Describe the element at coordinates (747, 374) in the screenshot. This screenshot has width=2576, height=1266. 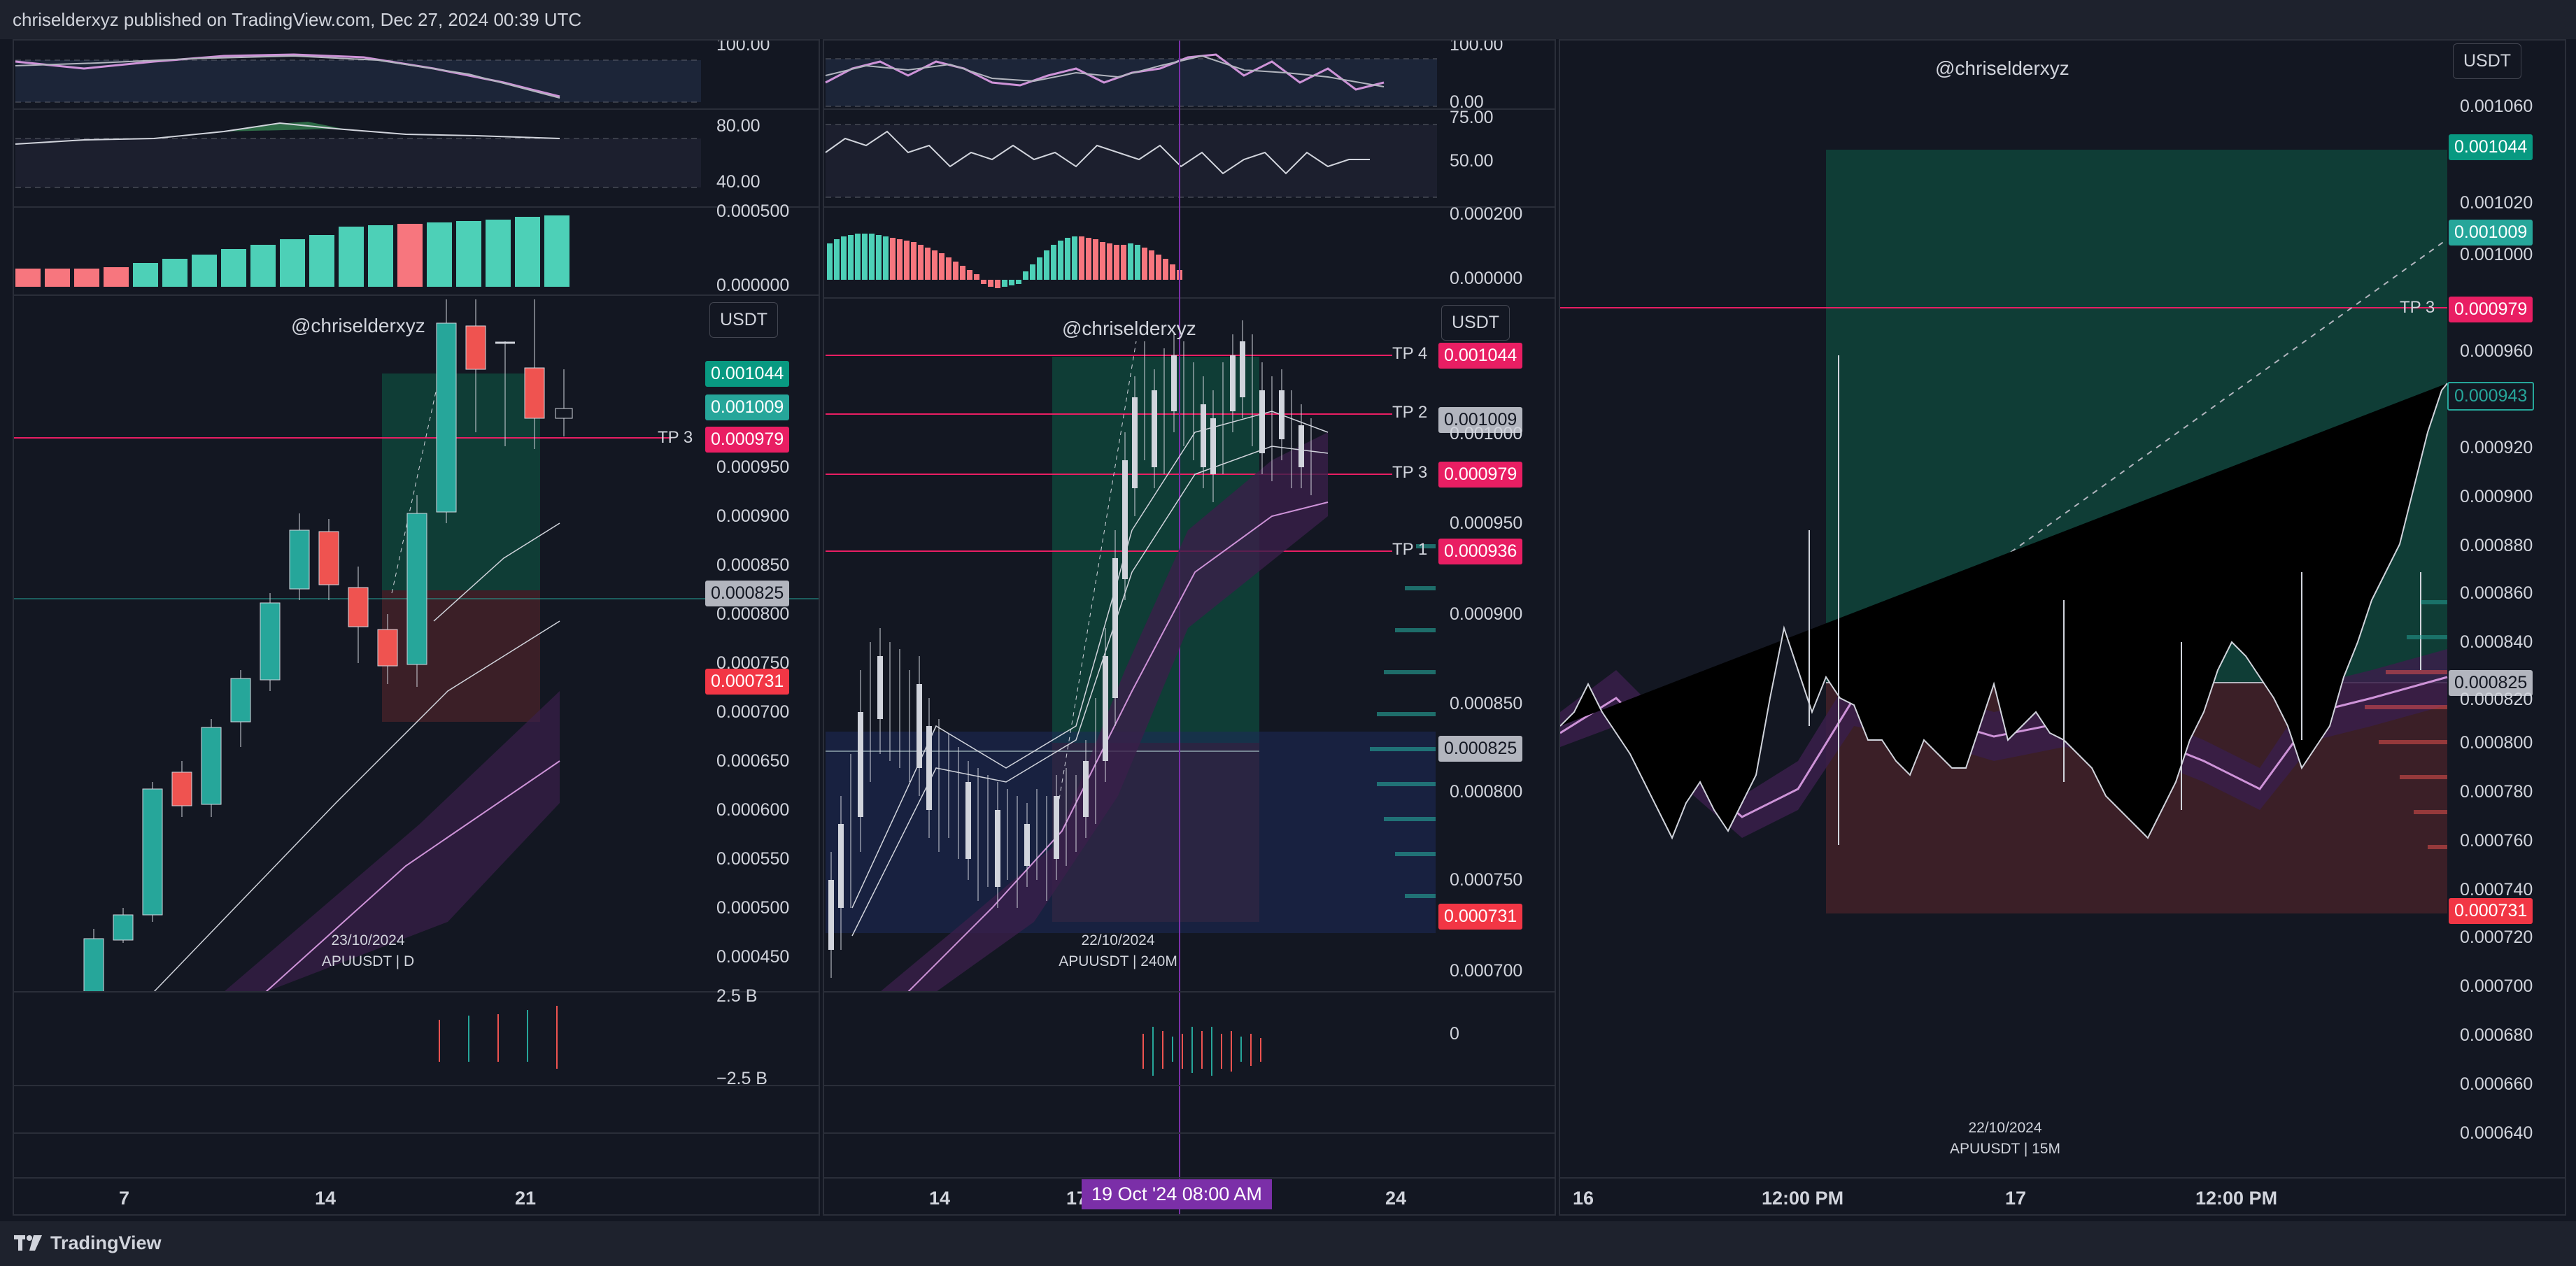
I see `daily-tp4-price-tag: 0.001044` at that location.